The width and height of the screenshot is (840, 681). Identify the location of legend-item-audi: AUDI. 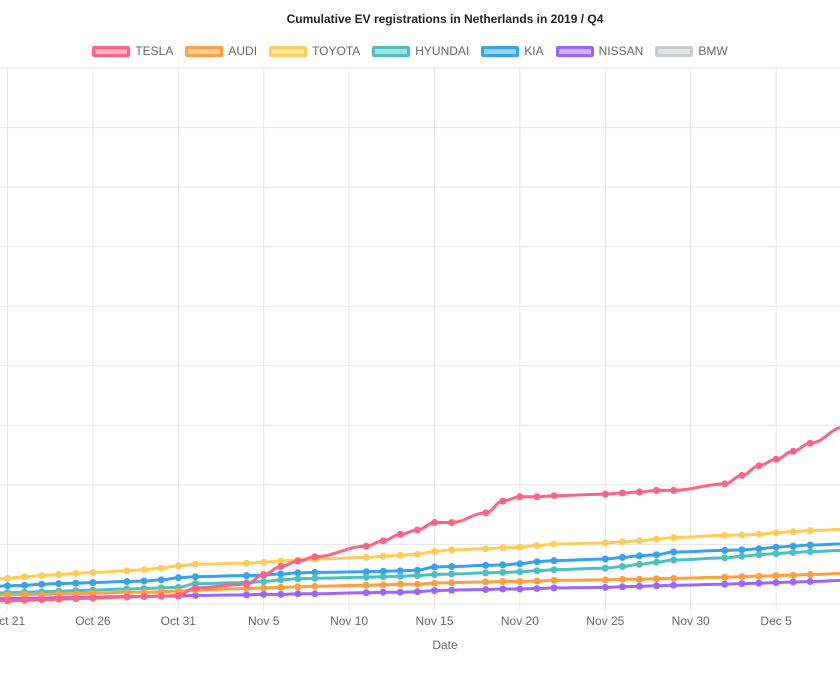
(221, 51).